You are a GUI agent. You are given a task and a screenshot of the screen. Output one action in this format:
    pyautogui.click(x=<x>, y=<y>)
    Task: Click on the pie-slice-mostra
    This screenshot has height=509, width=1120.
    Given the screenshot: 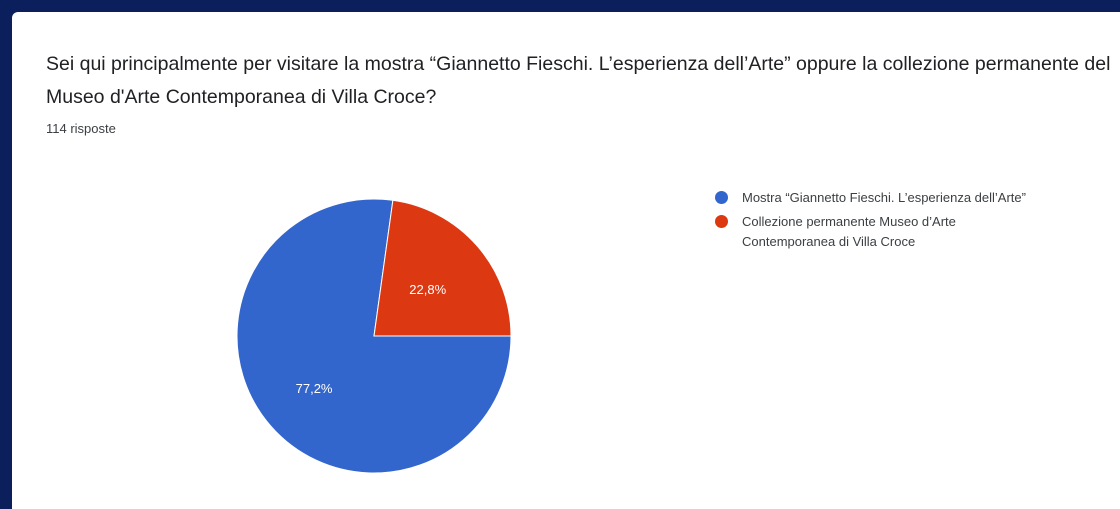 What is the action you would take?
    pyautogui.click(x=374, y=336)
    